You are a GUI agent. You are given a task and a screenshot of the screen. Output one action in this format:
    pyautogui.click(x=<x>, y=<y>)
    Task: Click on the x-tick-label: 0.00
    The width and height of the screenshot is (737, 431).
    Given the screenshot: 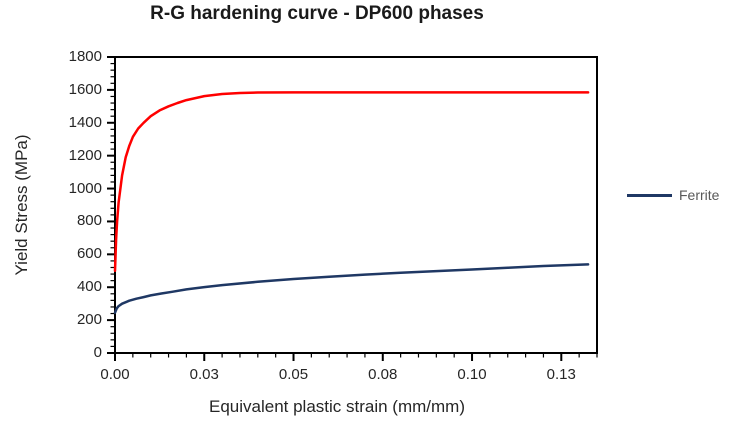 What is the action you would take?
    pyautogui.click(x=115, y=374)
    